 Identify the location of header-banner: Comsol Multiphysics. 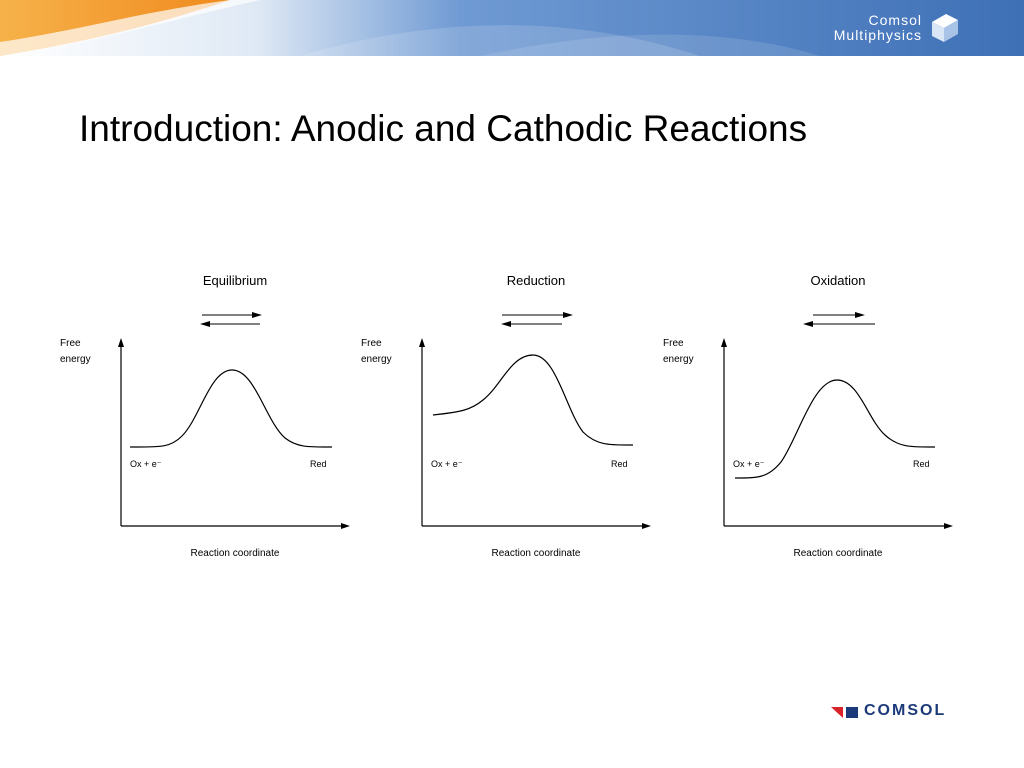
(512, 28).